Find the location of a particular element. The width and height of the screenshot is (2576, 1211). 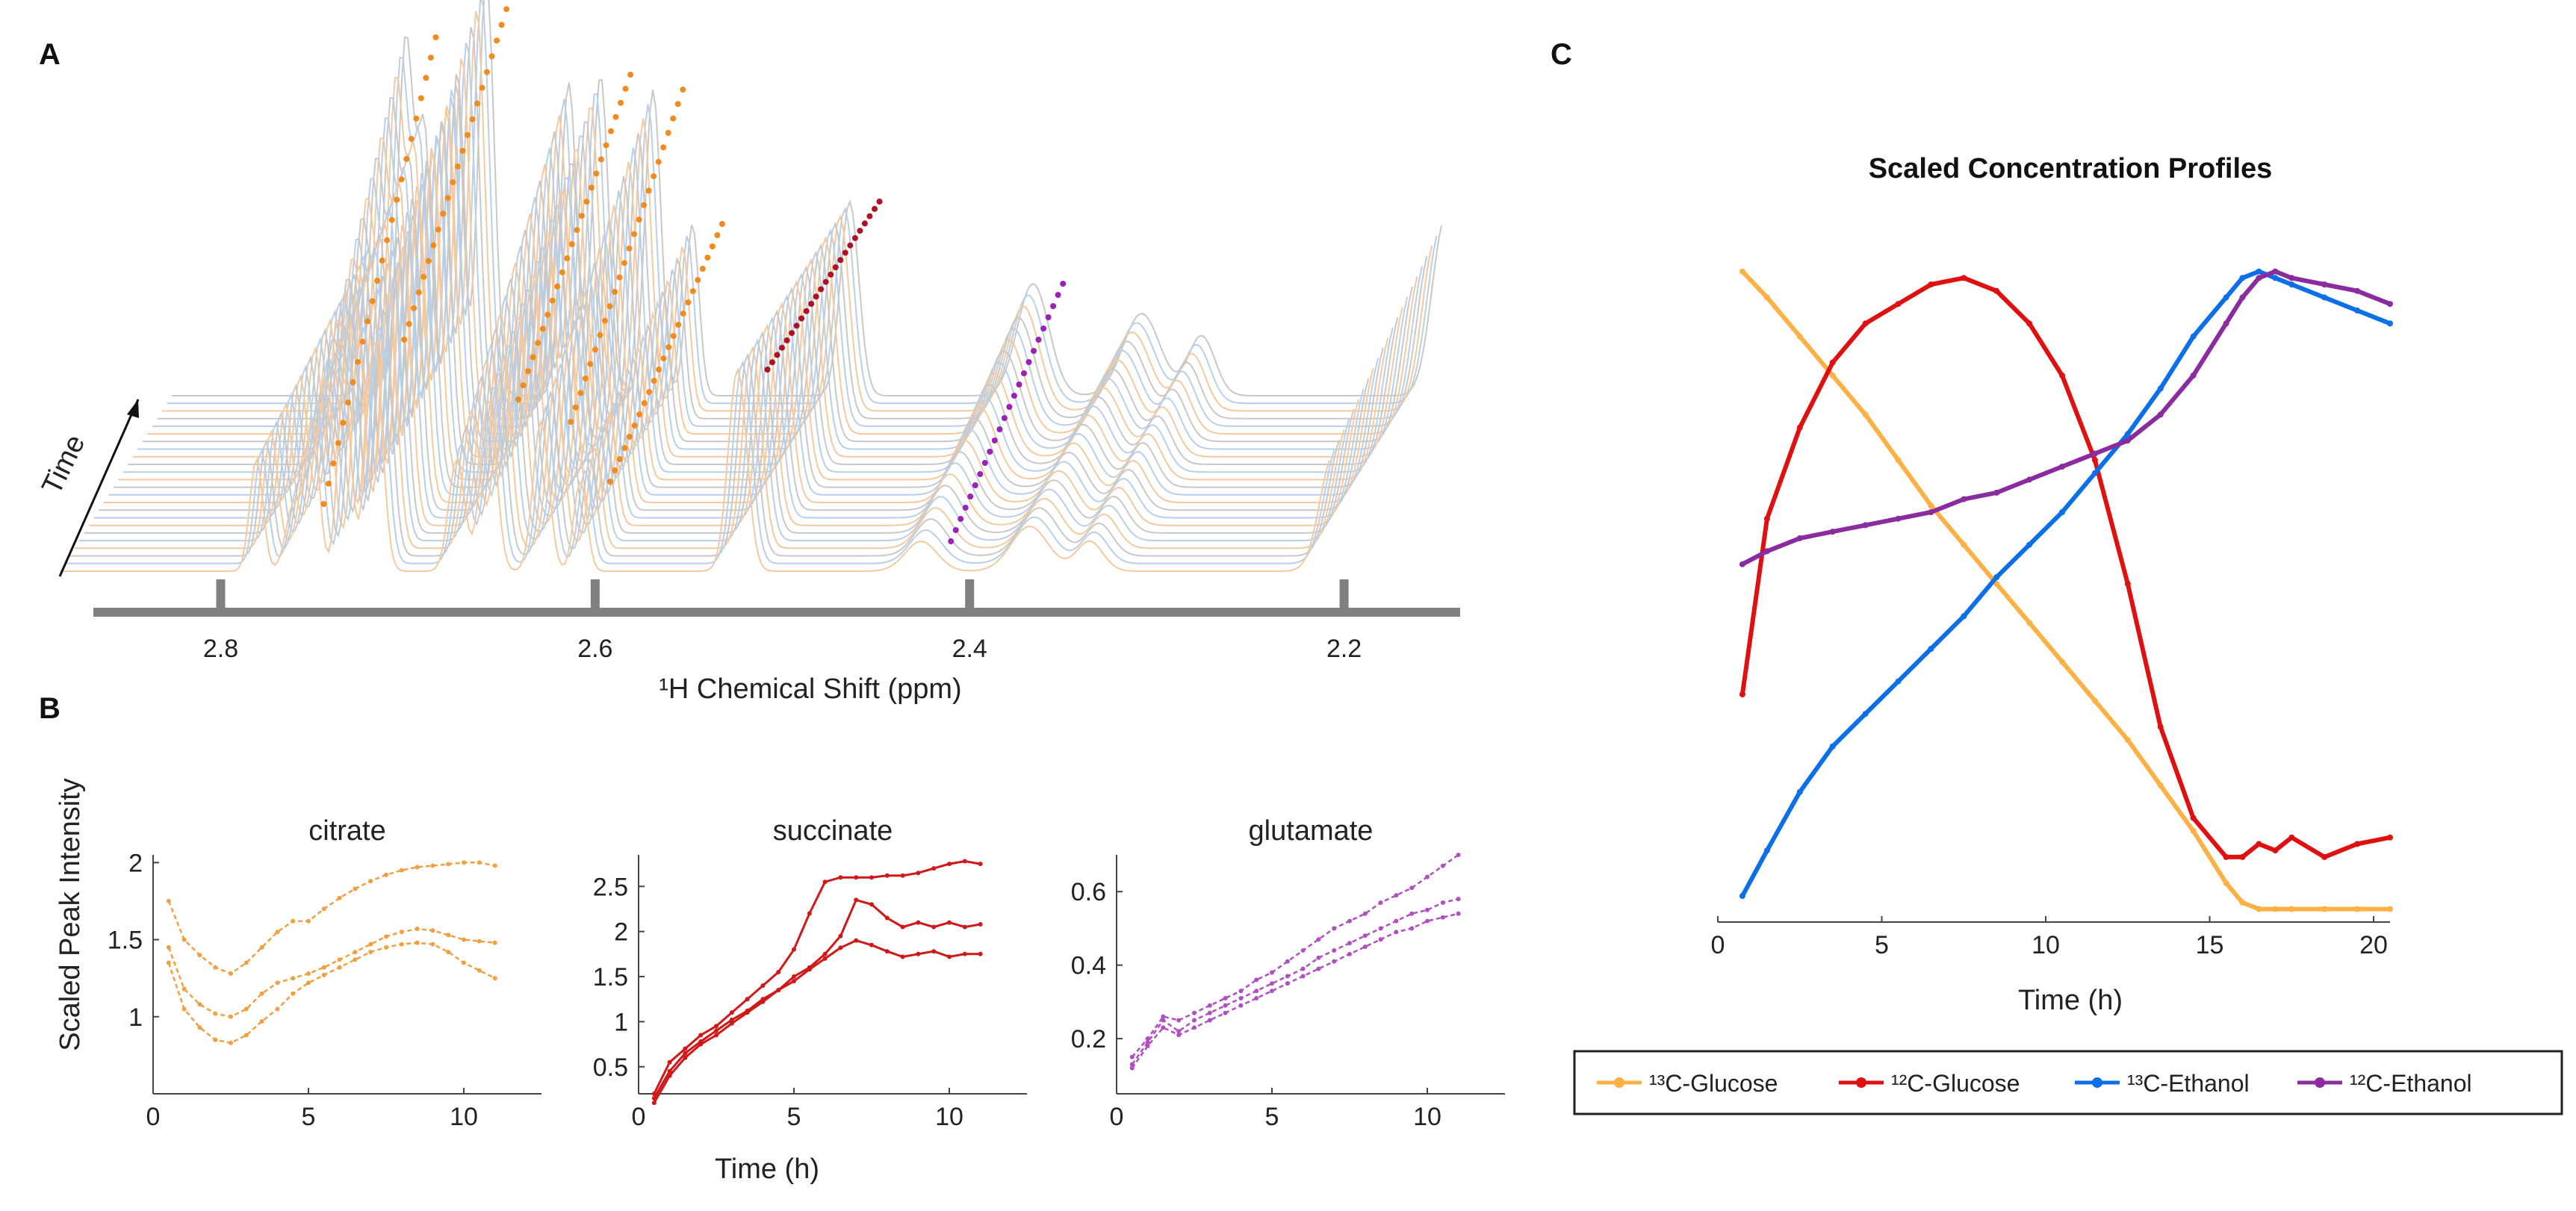

time-axis-label: Time is located at coordinates (64, 464).